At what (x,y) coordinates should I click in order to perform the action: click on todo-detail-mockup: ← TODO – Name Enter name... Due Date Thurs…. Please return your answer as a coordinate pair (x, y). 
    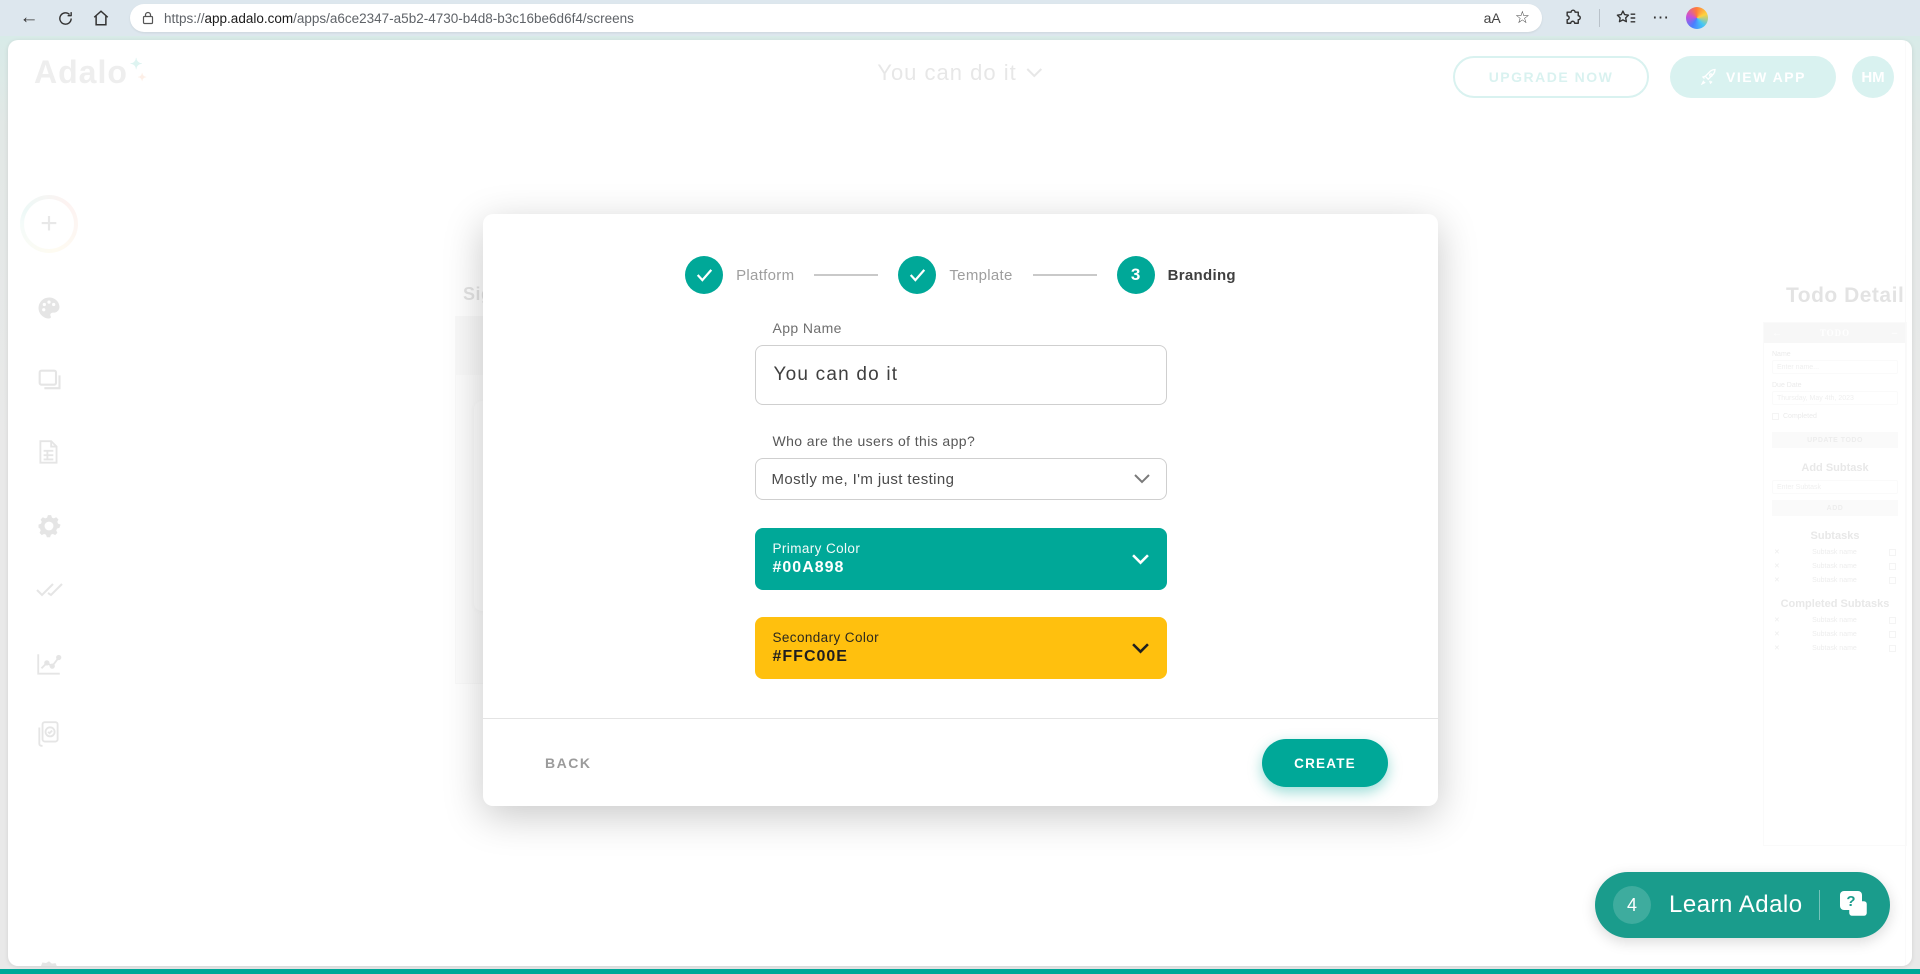
    Looking at the image, I should click on (1835, 584).